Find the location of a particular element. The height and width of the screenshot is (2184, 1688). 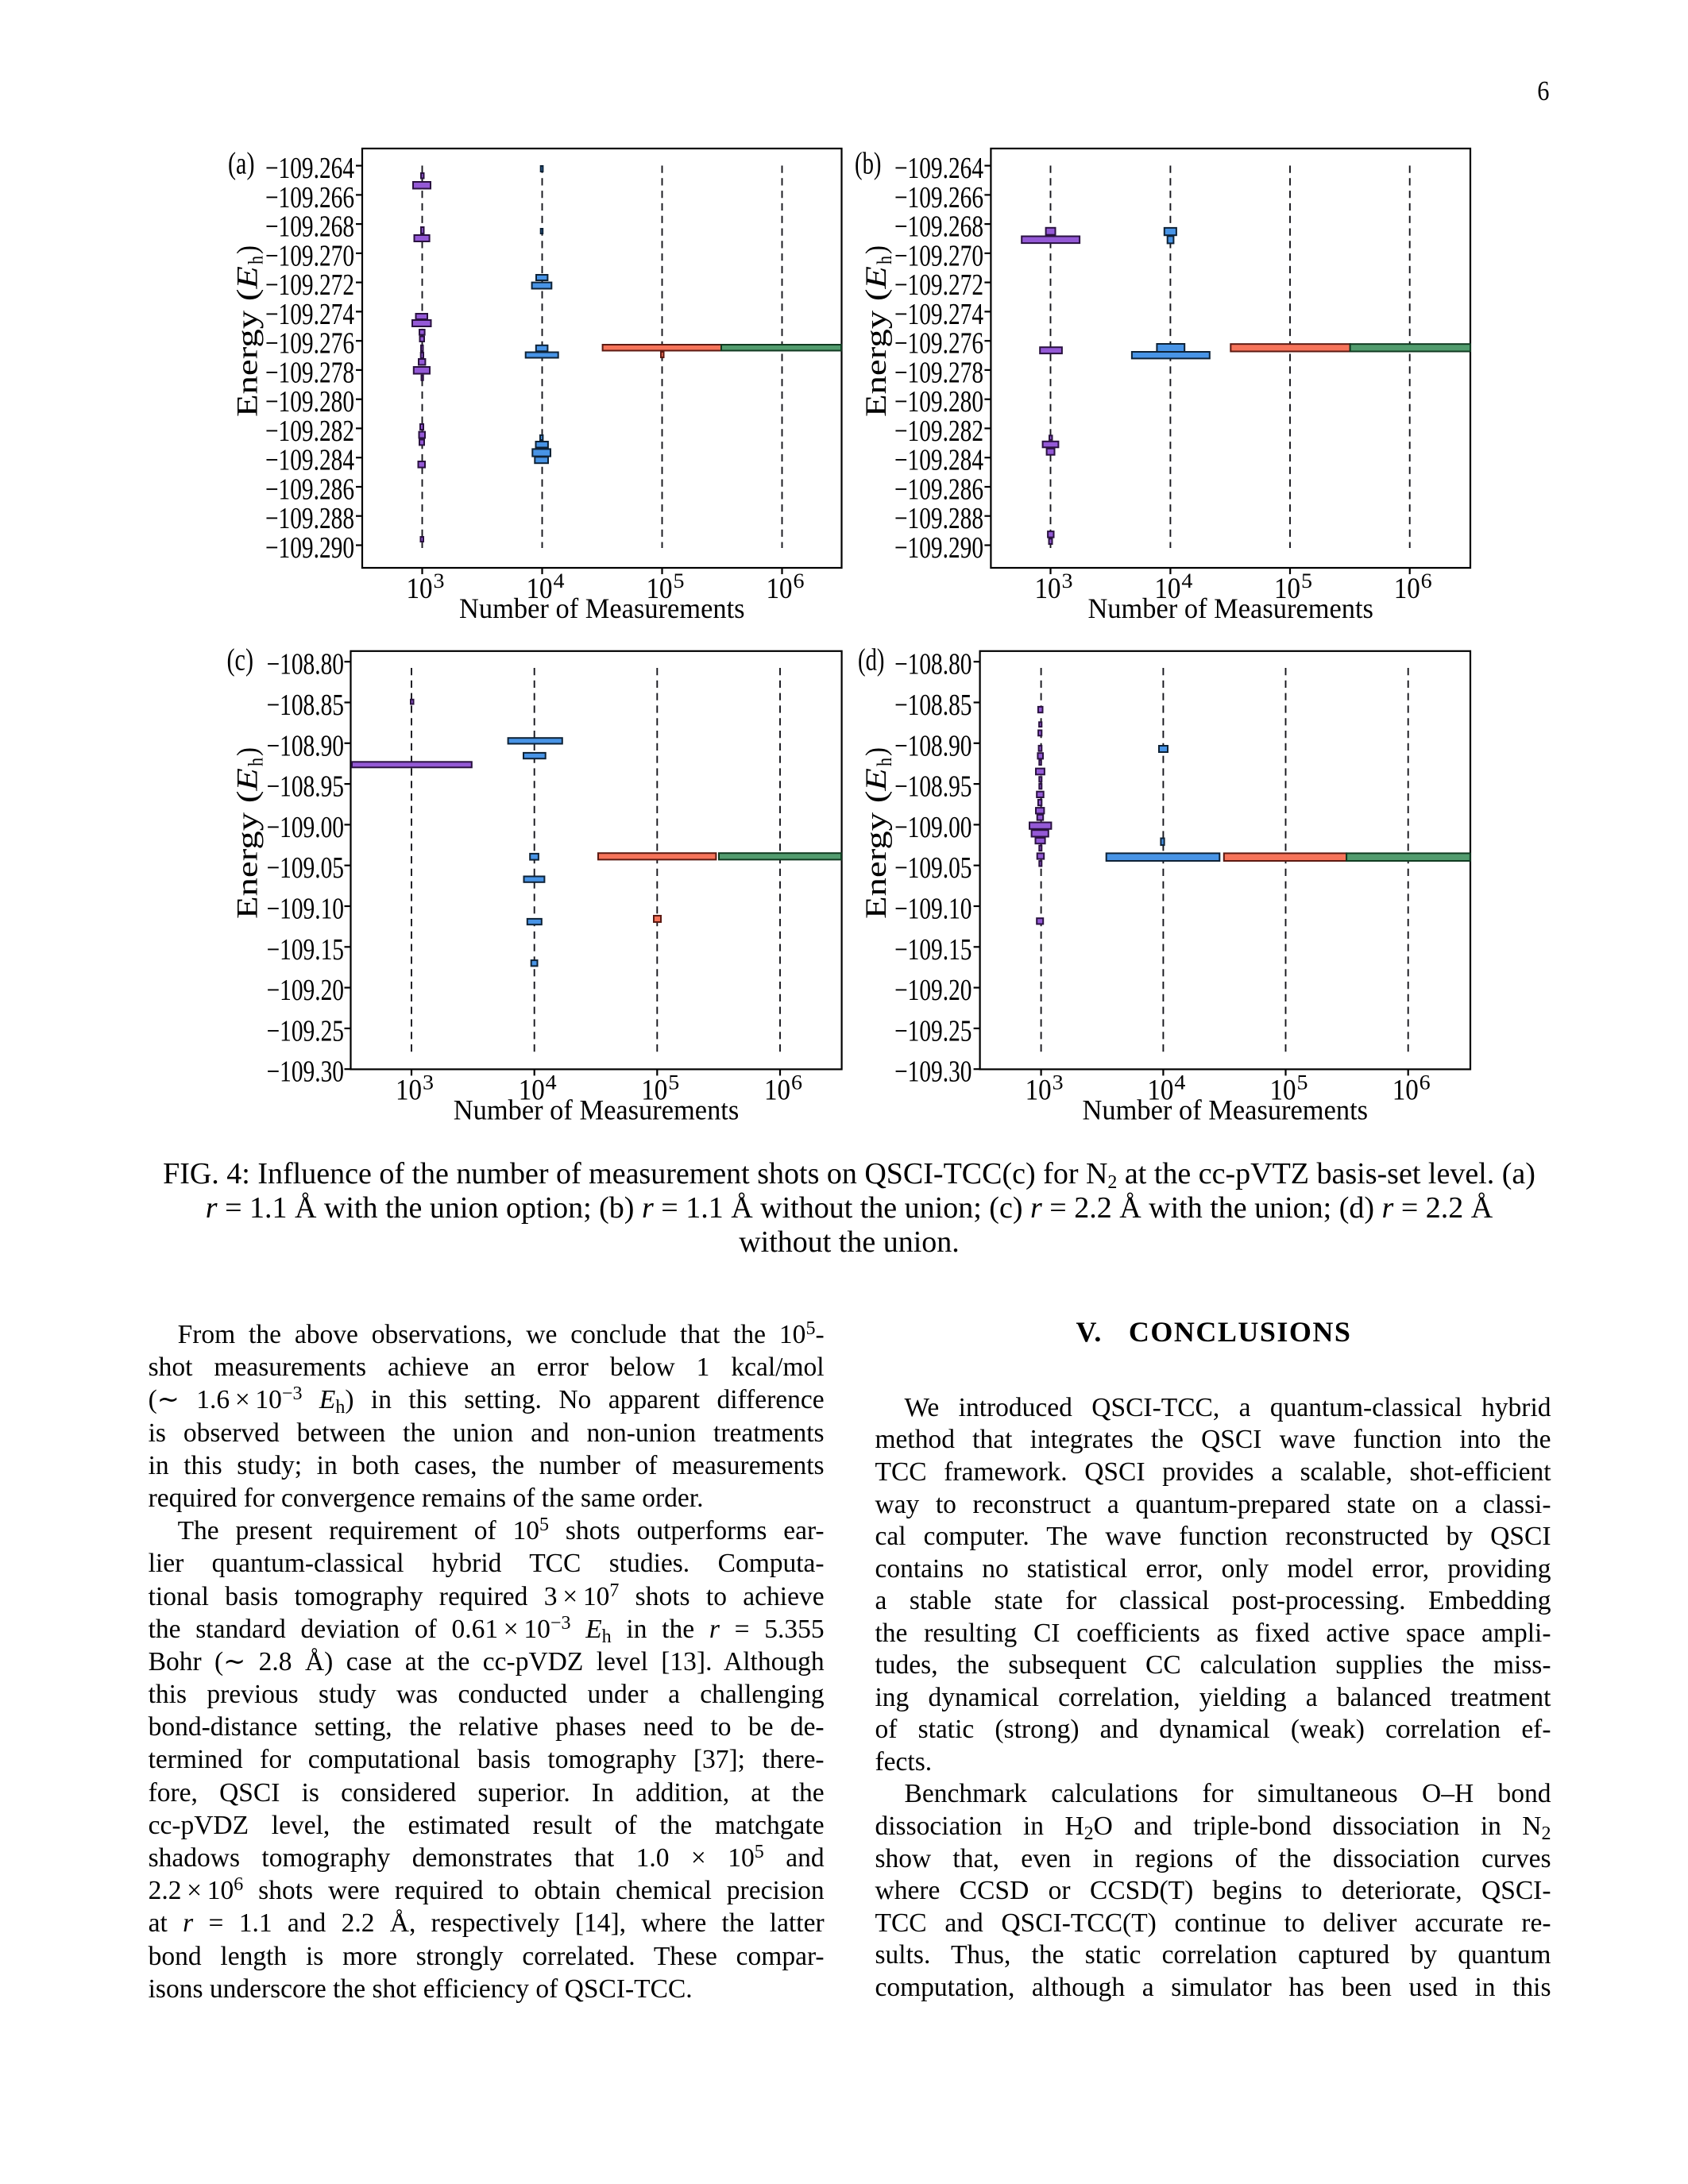

svg-text: (b) is located at coordinates (868, 163).